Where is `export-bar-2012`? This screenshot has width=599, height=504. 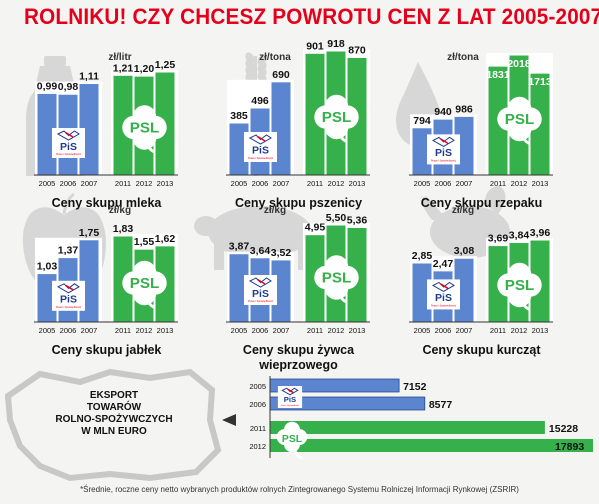
export-bar-2012 is located at coordinates (431, 445).